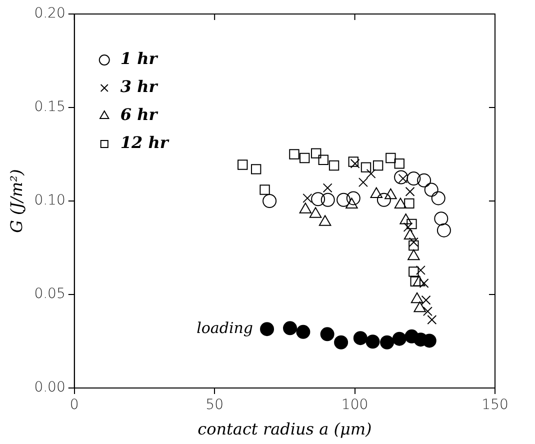 Image resolution: width=535 pixels, height=444 pixels. What do you see at coordinates (145, 142) in the screenshot?
I see `legend-label: 12 hr` at bounding box center [145, 142].